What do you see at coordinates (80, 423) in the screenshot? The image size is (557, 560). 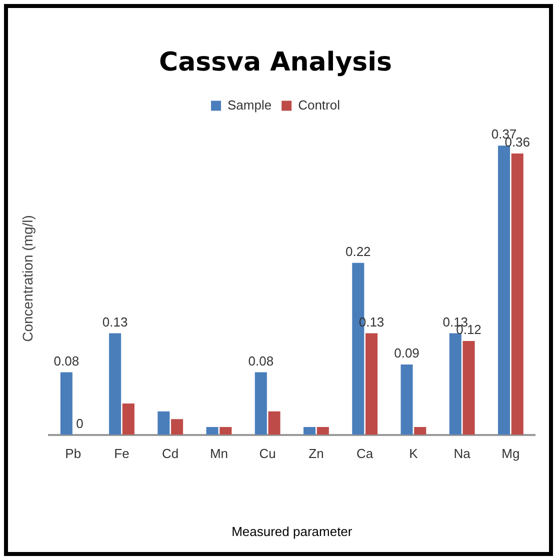 I see `data-label: 0` at bounding box center [80, 423].